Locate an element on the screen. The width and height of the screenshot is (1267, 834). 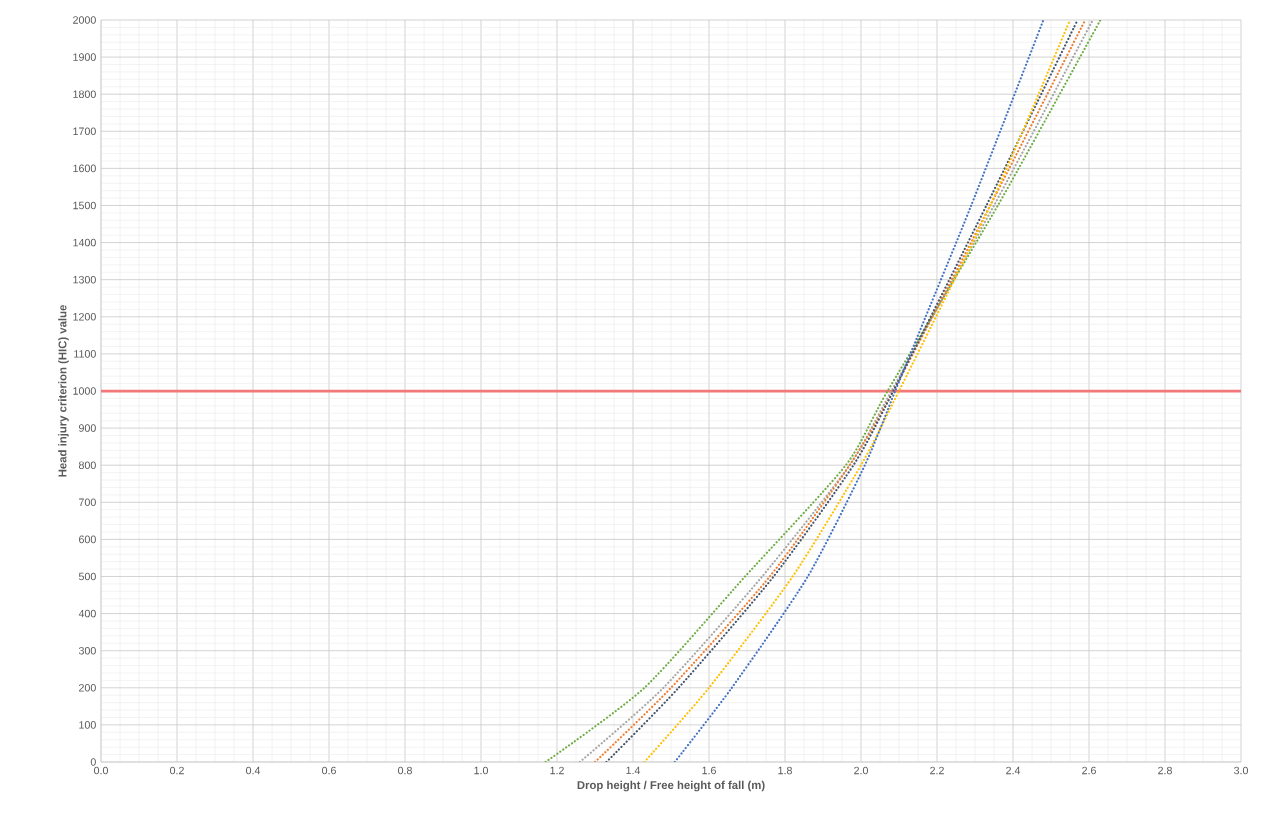
x-tick-label: 1.0 is located at coordinates (481, 770).